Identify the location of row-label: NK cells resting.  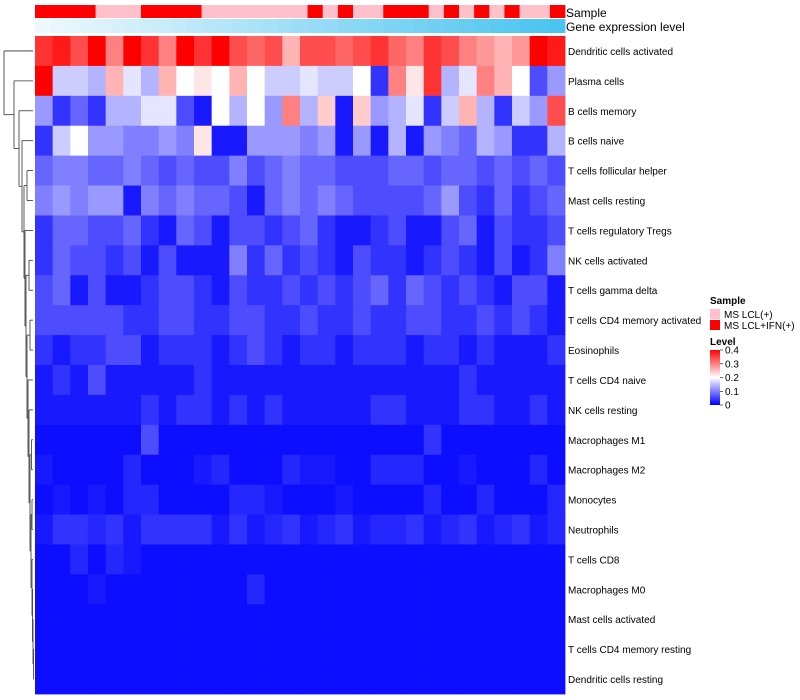
(602, 411).